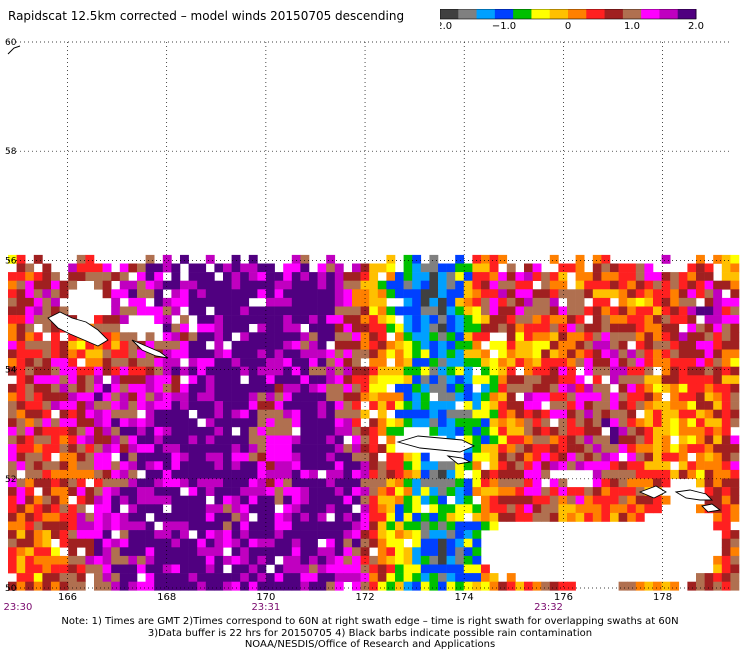 Image resolution: width=740 pixels, height=651 pixels. What do you see at coordinates (464, 597) in the screenshot?
I see `longitude-label: 174` at bounding box center [464, 597].